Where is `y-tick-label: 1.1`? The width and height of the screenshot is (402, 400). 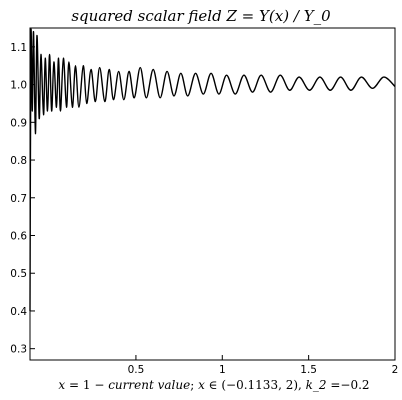
y-tick-label: 1.1 is located at coordinates (18, 48).